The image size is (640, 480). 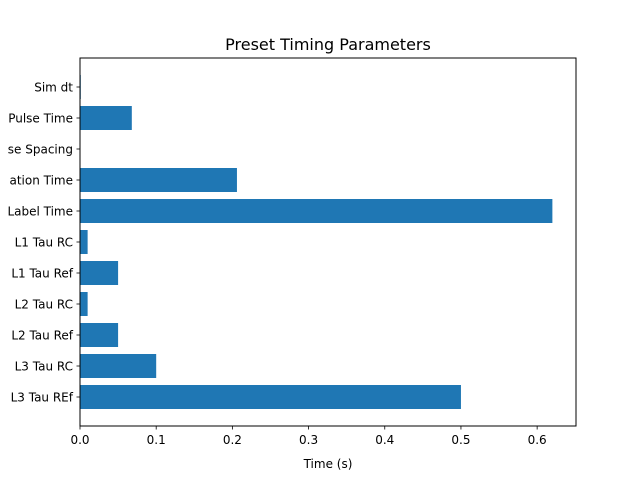 I want to click on y-tick-label: L3 Tau RC, so click(x=44, y=367).